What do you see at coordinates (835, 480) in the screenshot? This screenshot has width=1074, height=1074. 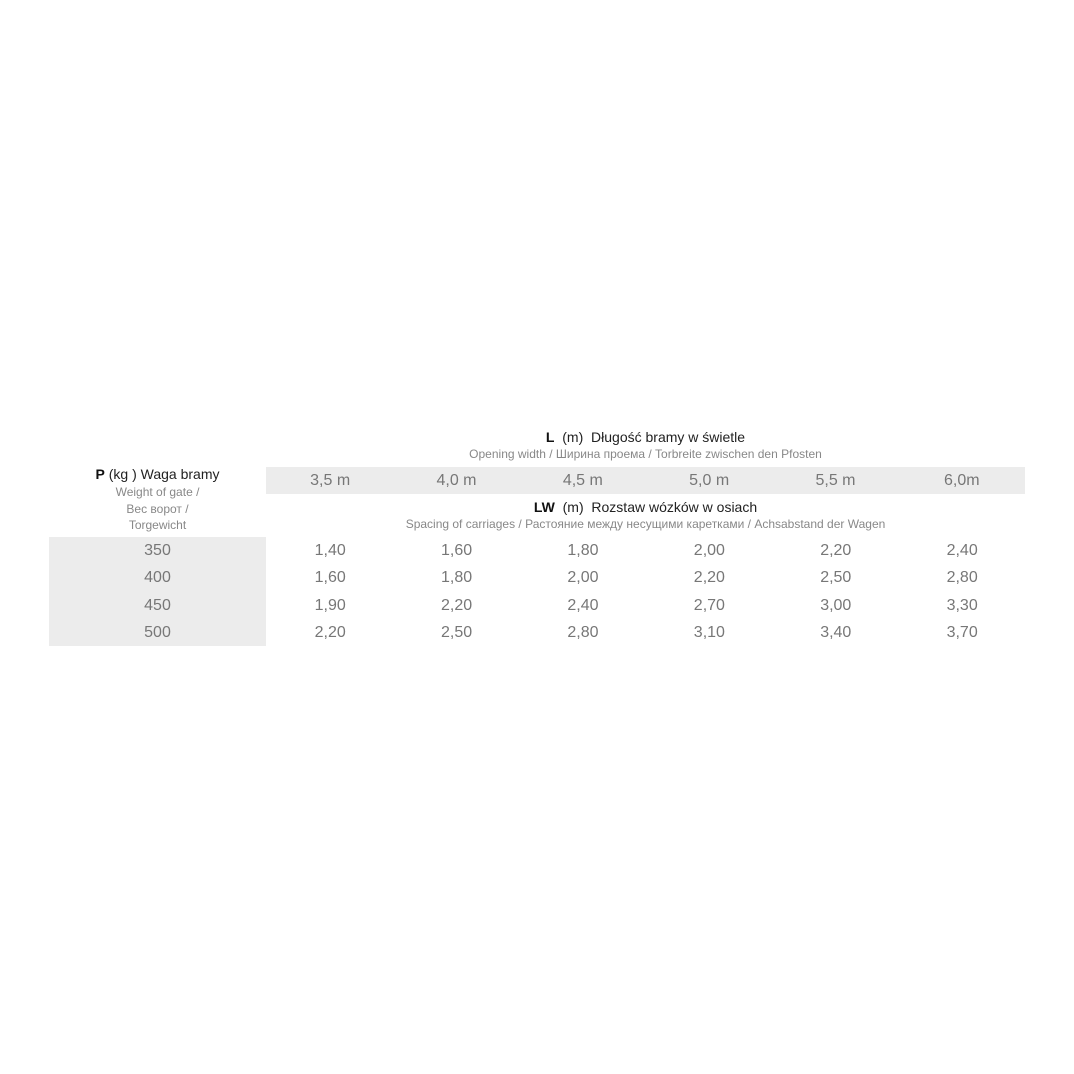 I see `column-header: 5,5 m` at bounding box center [835, 480].